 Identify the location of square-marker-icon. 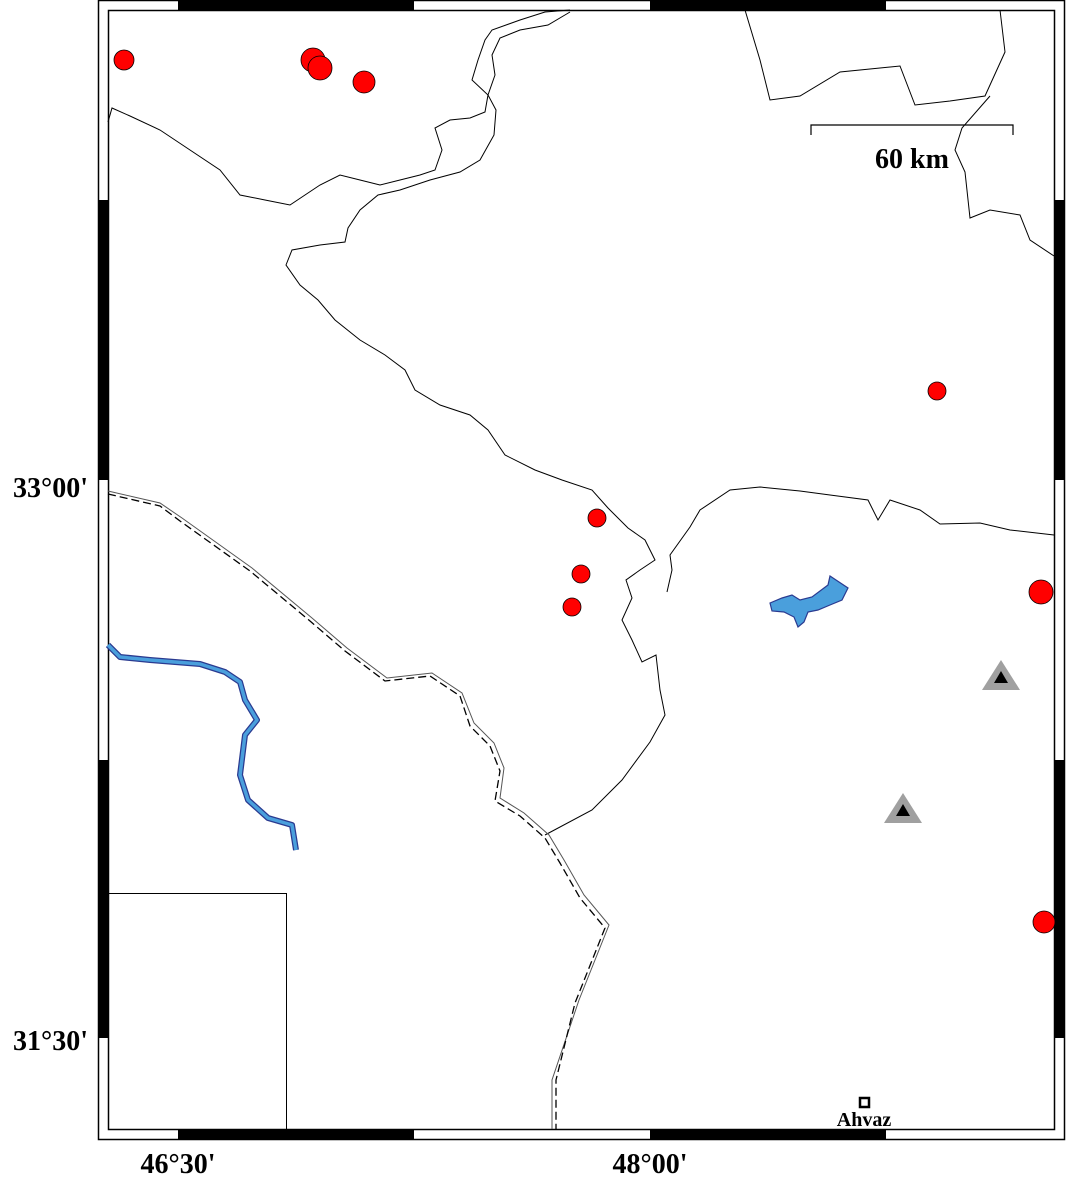
(864, 1102).